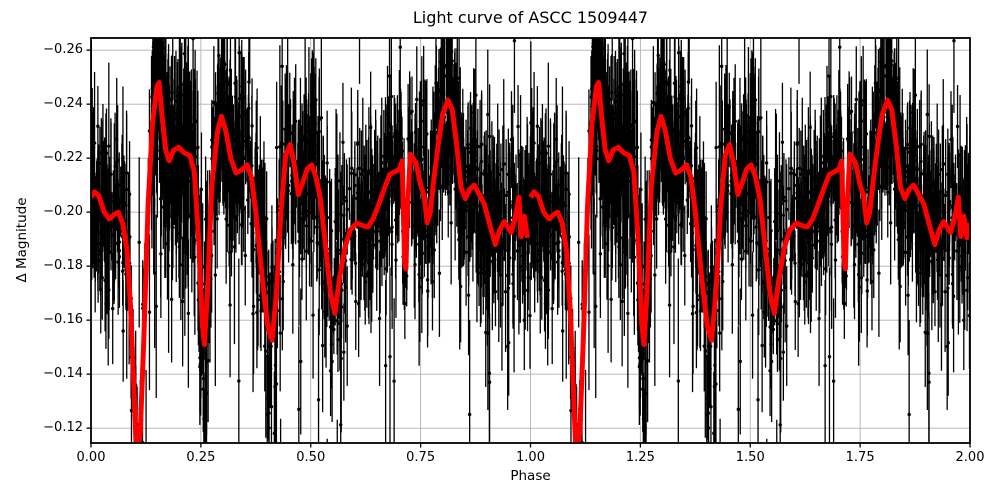  Describe the element at coordinates (860, 457) in the screenshot. I see `x-tick-label: 1.75` at that location.